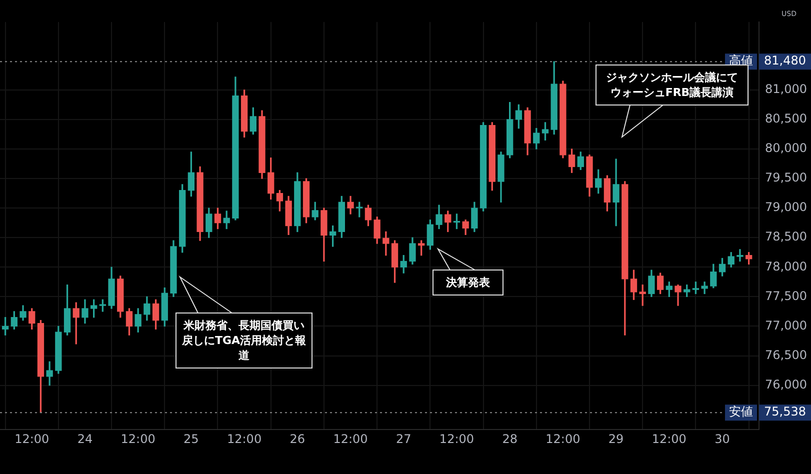 The height and width of the screenshot is (474, 811). I want to click on x-tick-label: 30, so click(722, 439).